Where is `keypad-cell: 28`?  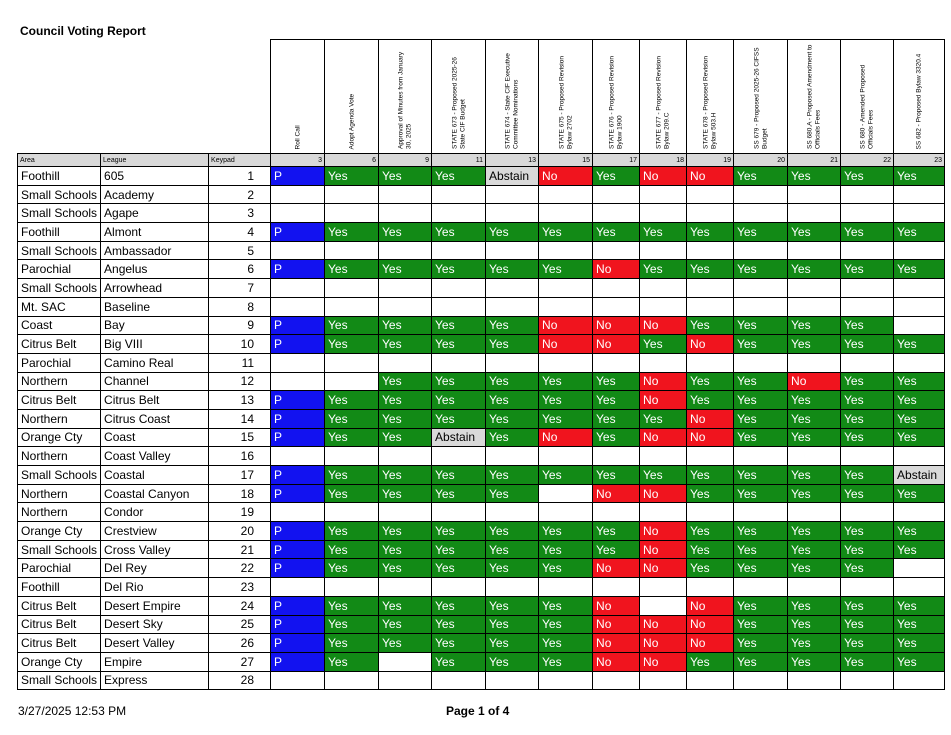 keypad-cell: 28 is located at coordinates (240, 680).